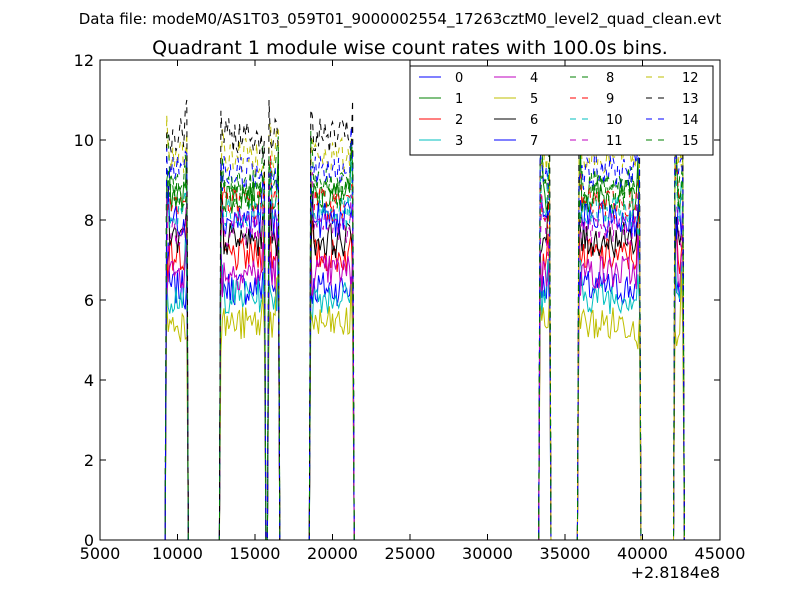 The image size is (800, 600). I want to click on y-tick-label: 10, so click(84, 140).